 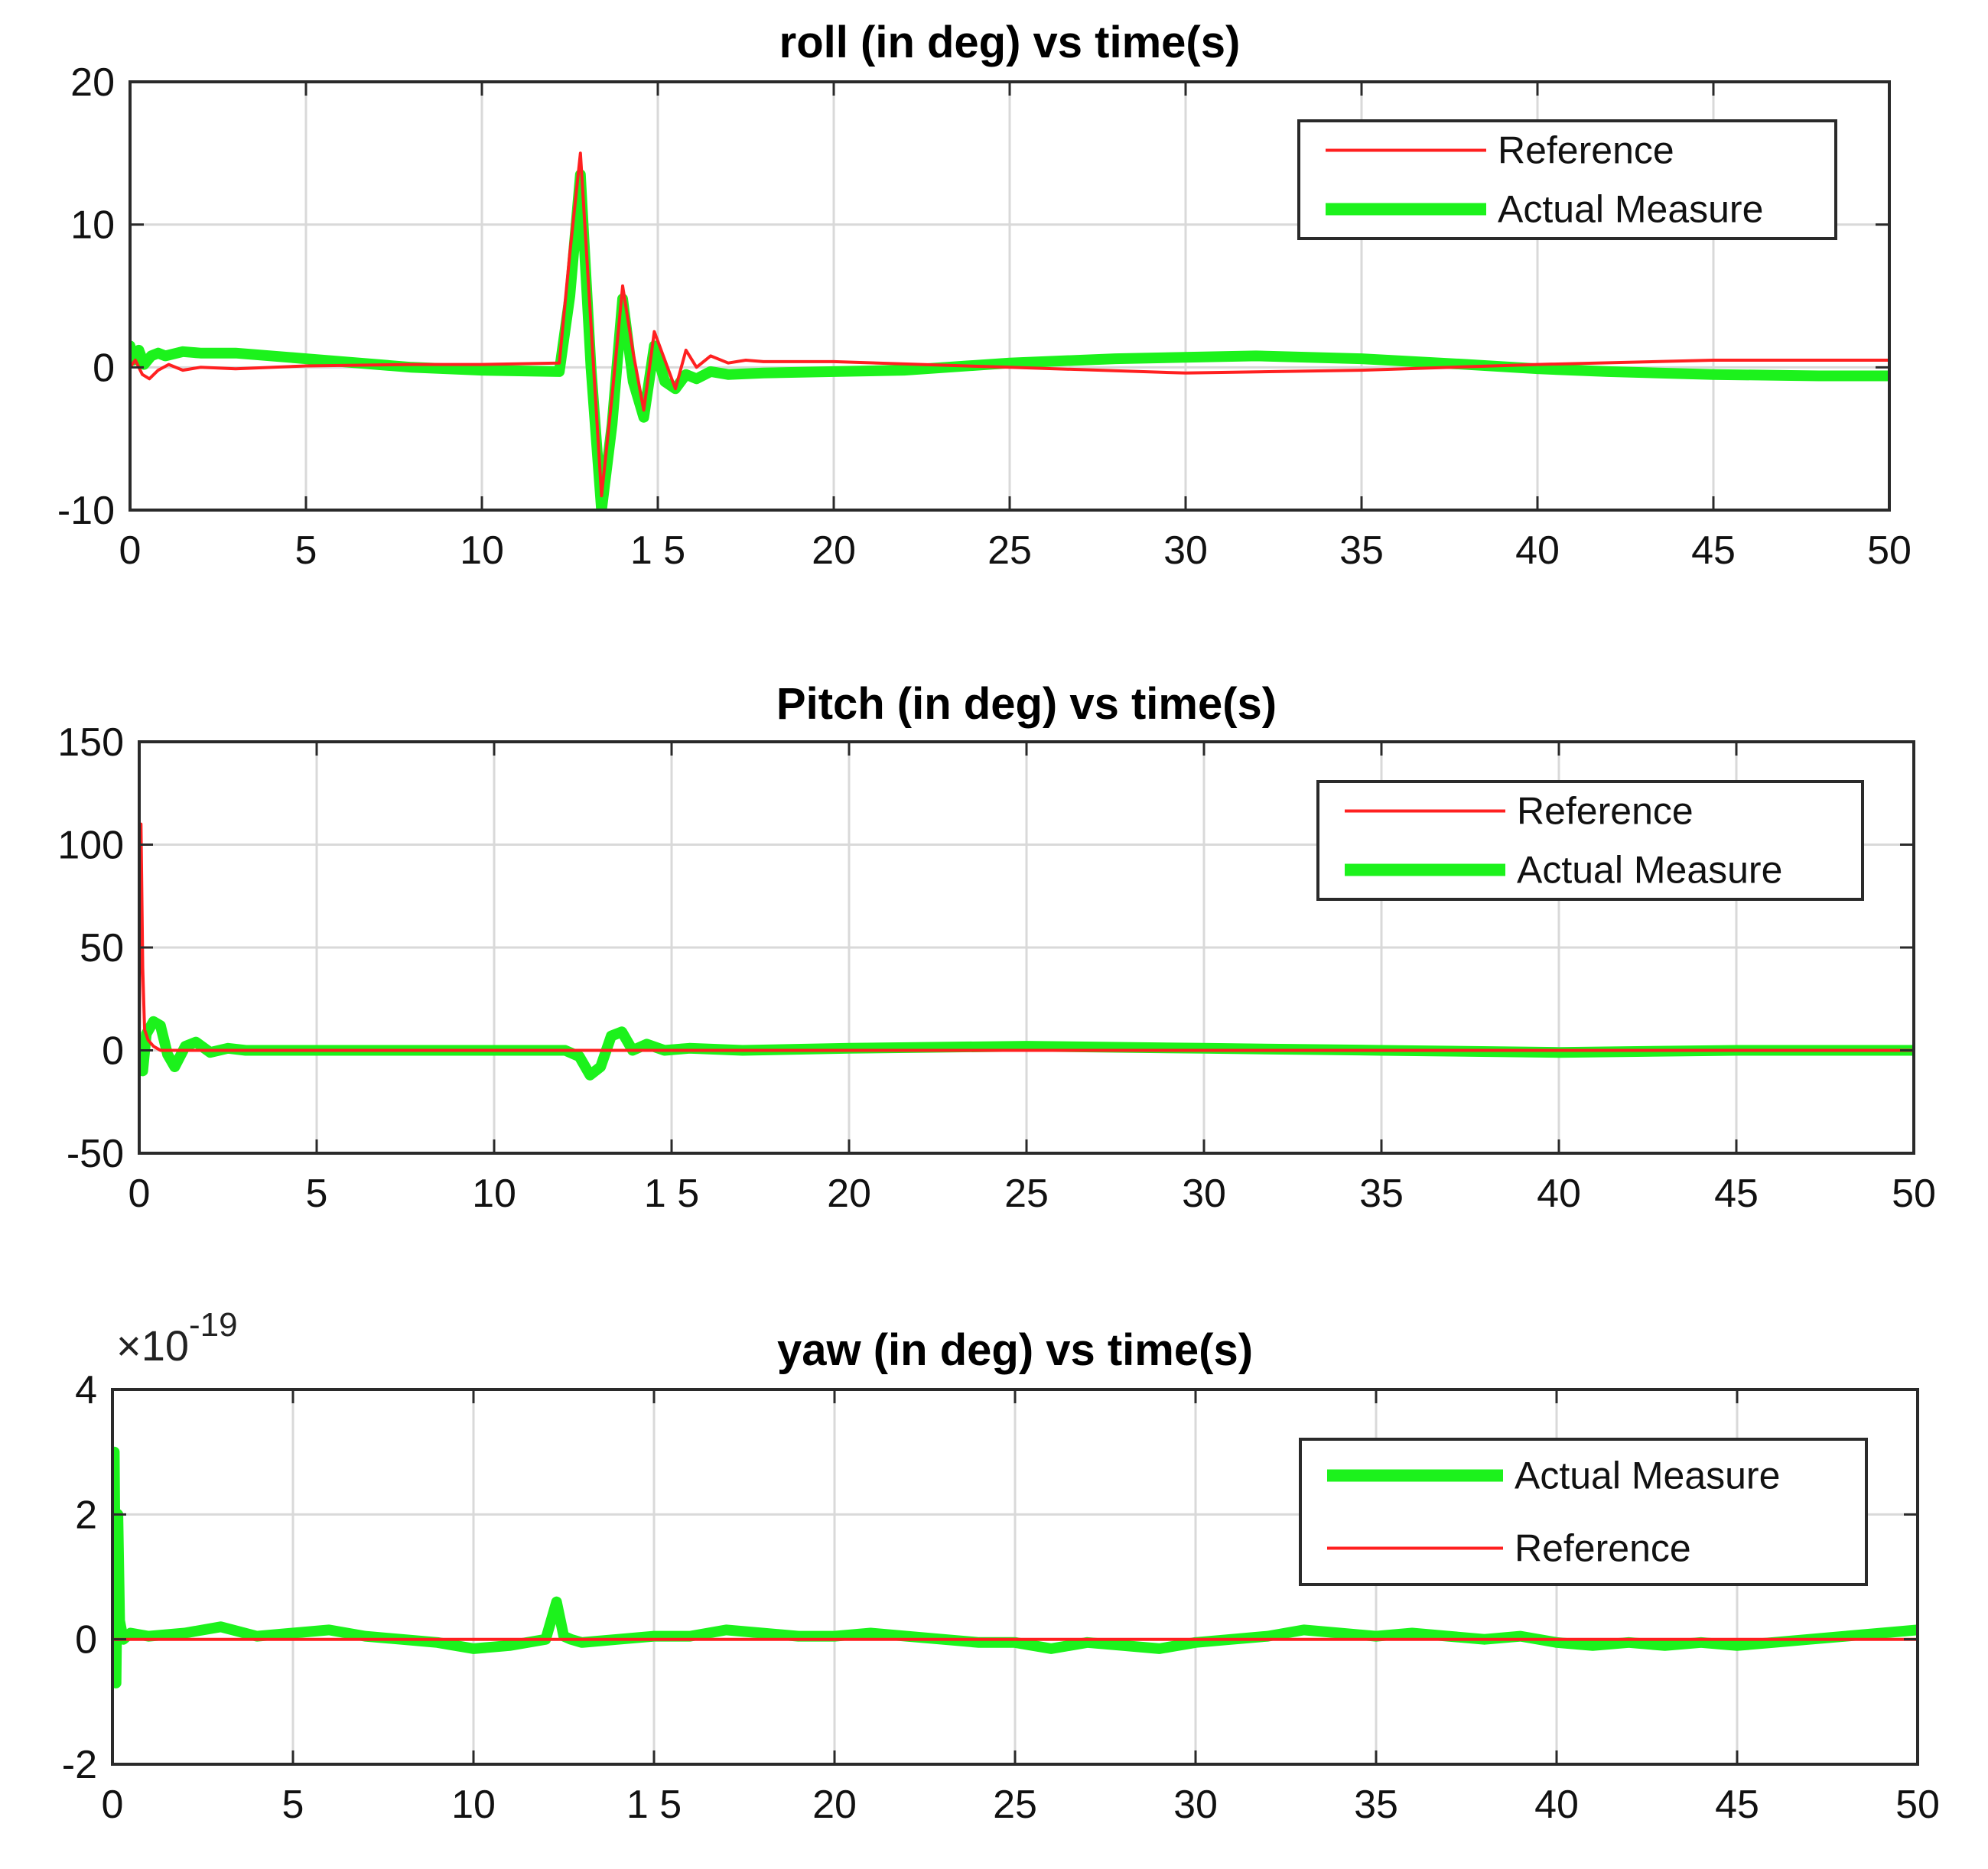 What do you see at coordinates (92, 225) in the screenshot?
I see `y-tick-label: 10` at bounding box center [92, 225].